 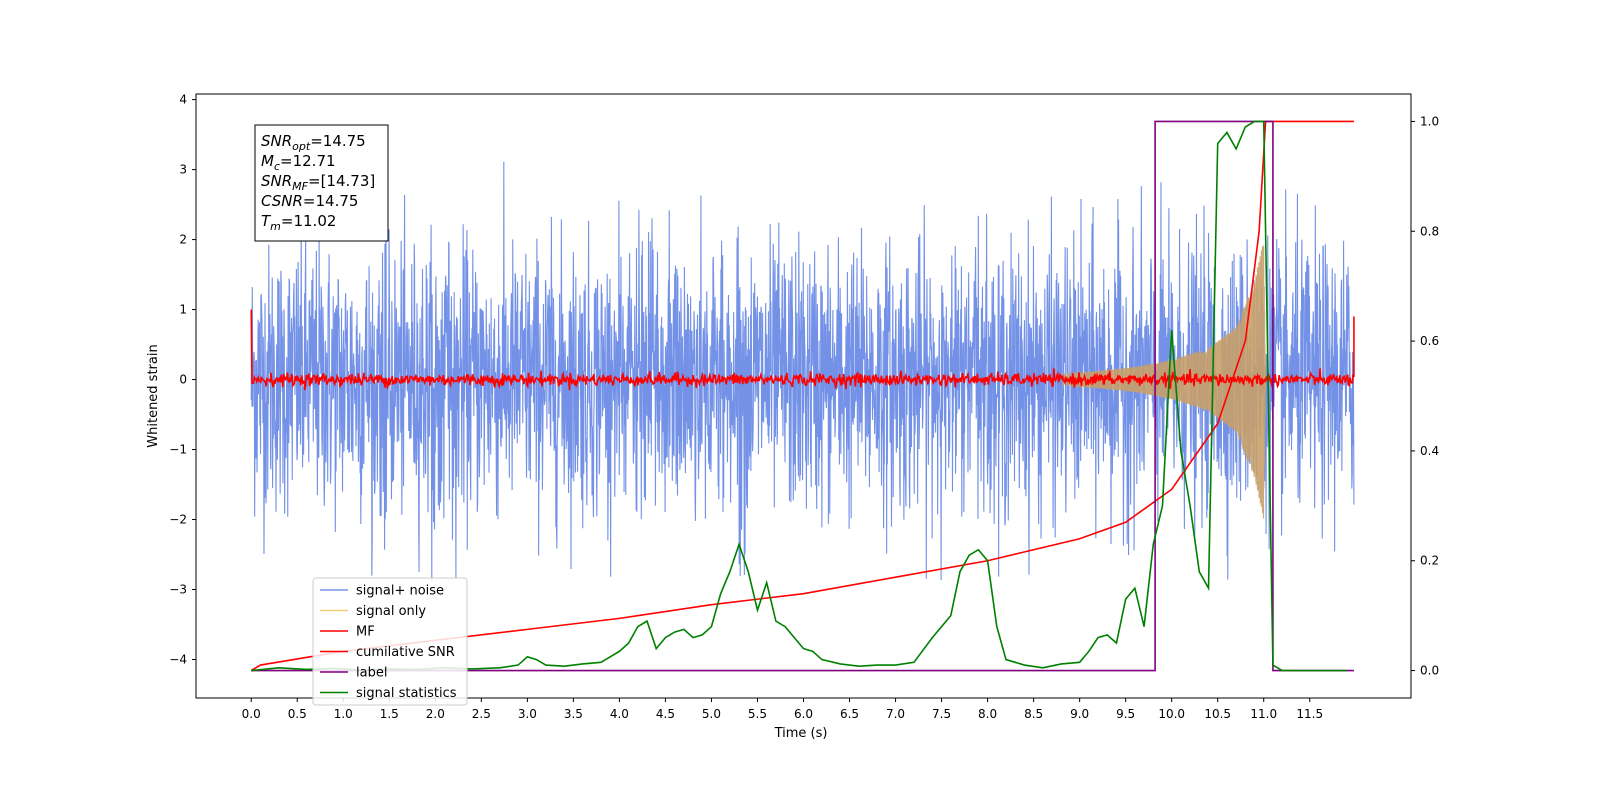 What do you see at coordinates (406, 693) in the screenshot?
I see `legend-entry-label: signal statistics` at bounding box center [406, 693].